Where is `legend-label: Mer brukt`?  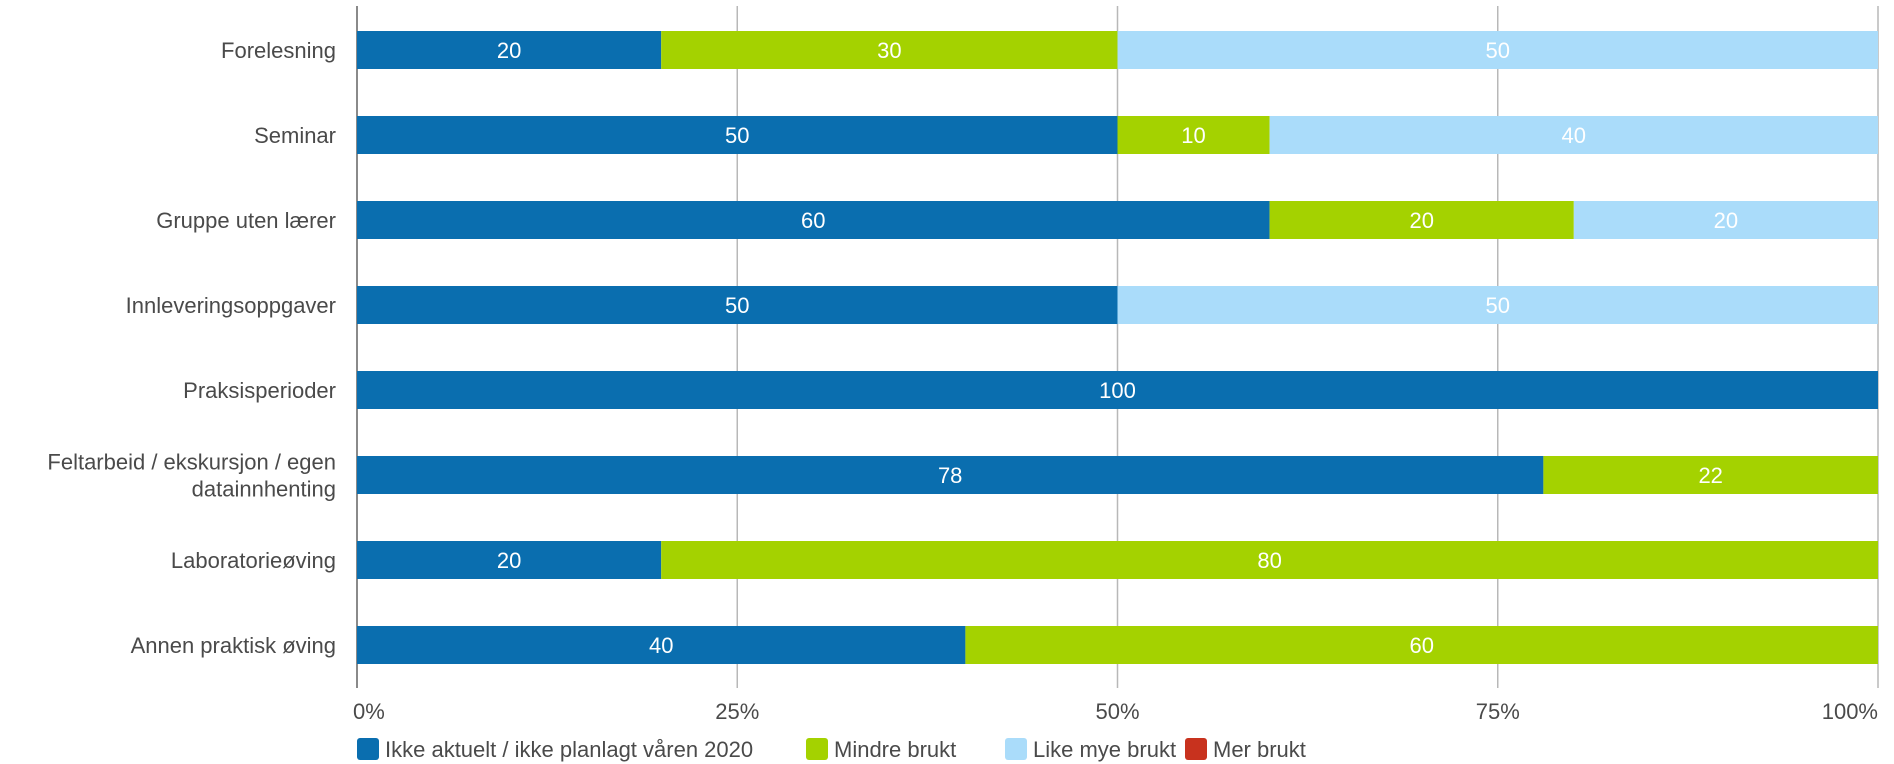 legend-label: Mer brukt is located at coordinates (1259, 749).